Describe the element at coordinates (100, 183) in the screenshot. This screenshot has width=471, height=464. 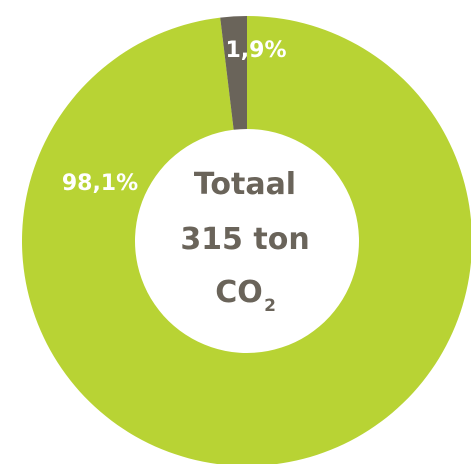
I see `slice-label-0: 98,1%` at that location.